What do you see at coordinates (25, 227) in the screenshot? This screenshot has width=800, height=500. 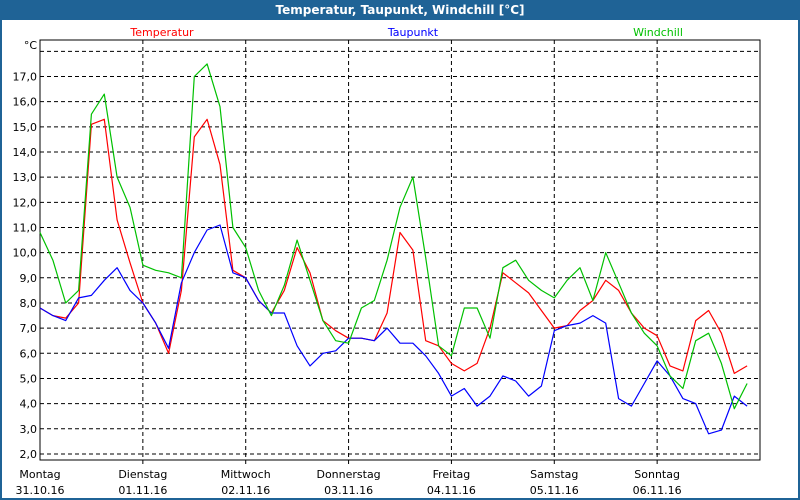 I see `y-tick-label: 11,0` at bounding box center [25, 227].